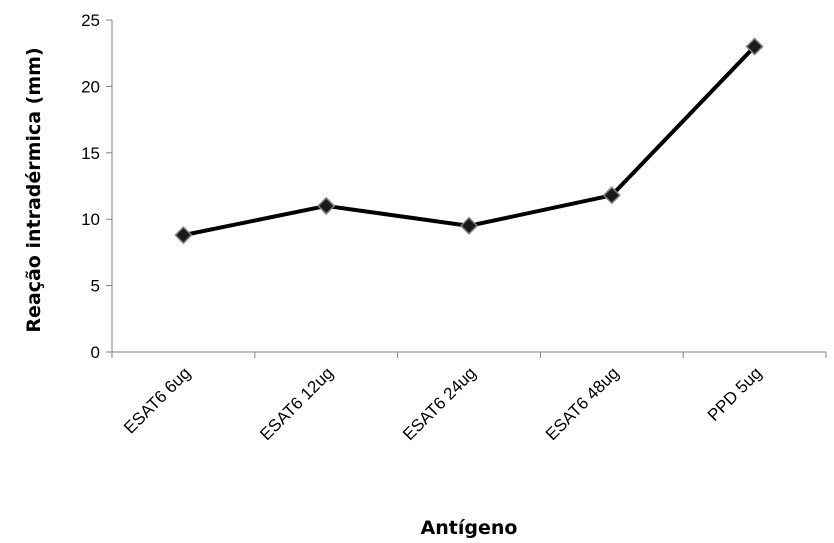  What do you see at coordinates (95, 352) in the screenshot?
I see `y-tick-label: 0` at bounding box center [95, 352].